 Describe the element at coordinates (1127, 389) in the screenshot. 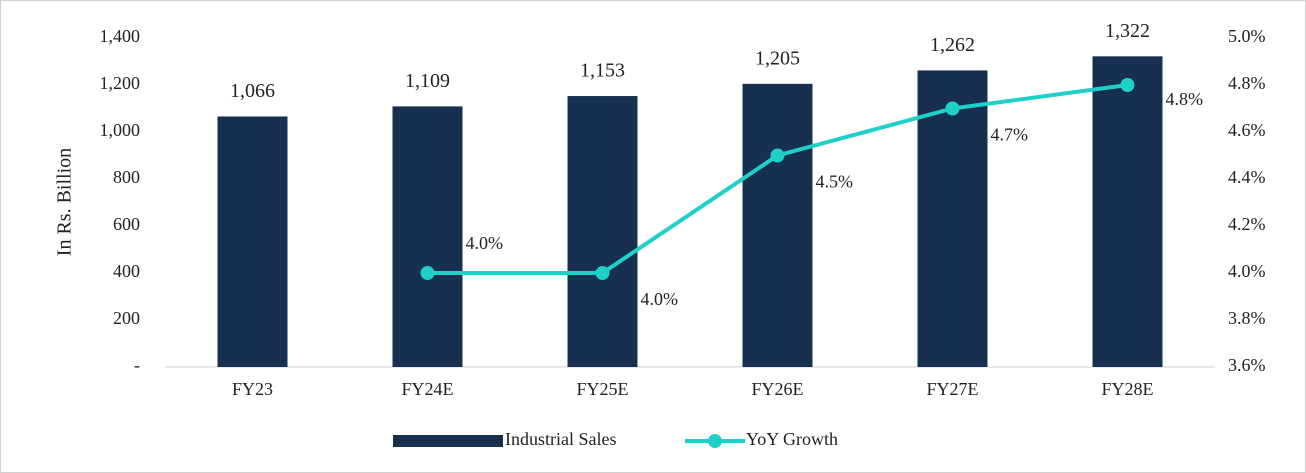

I see `x-tick-label: FY28E` at that location.